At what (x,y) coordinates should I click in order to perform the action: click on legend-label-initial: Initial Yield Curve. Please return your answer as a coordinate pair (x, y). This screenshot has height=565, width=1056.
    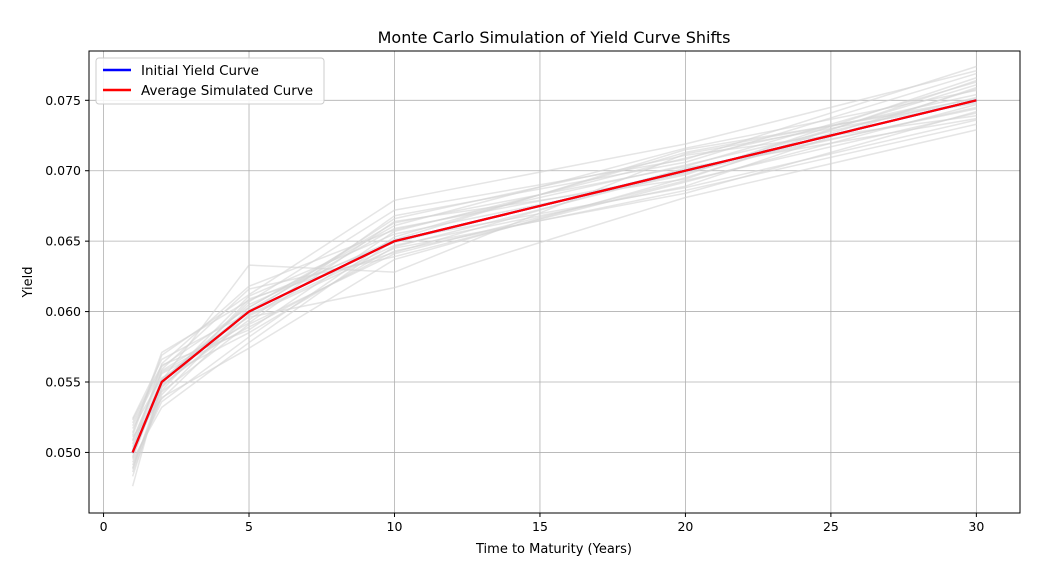
    Looking at the image, I should click on (200, 71).